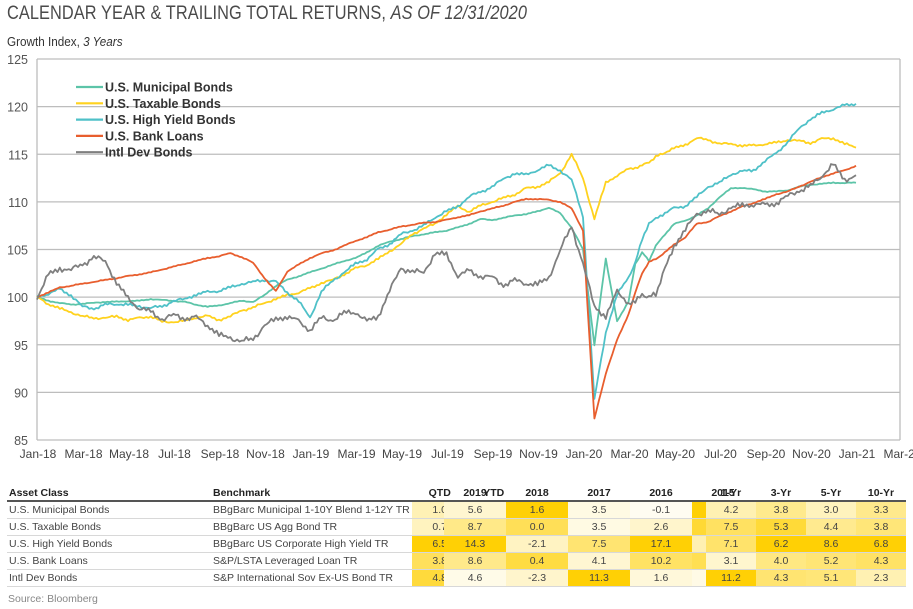 The height and width of the screenshot is (609, 913). What do you see at coordinates (493, 454) in the screenshot?
I see `x-tick-label: Sep-19` at bounding box center [493, 454].